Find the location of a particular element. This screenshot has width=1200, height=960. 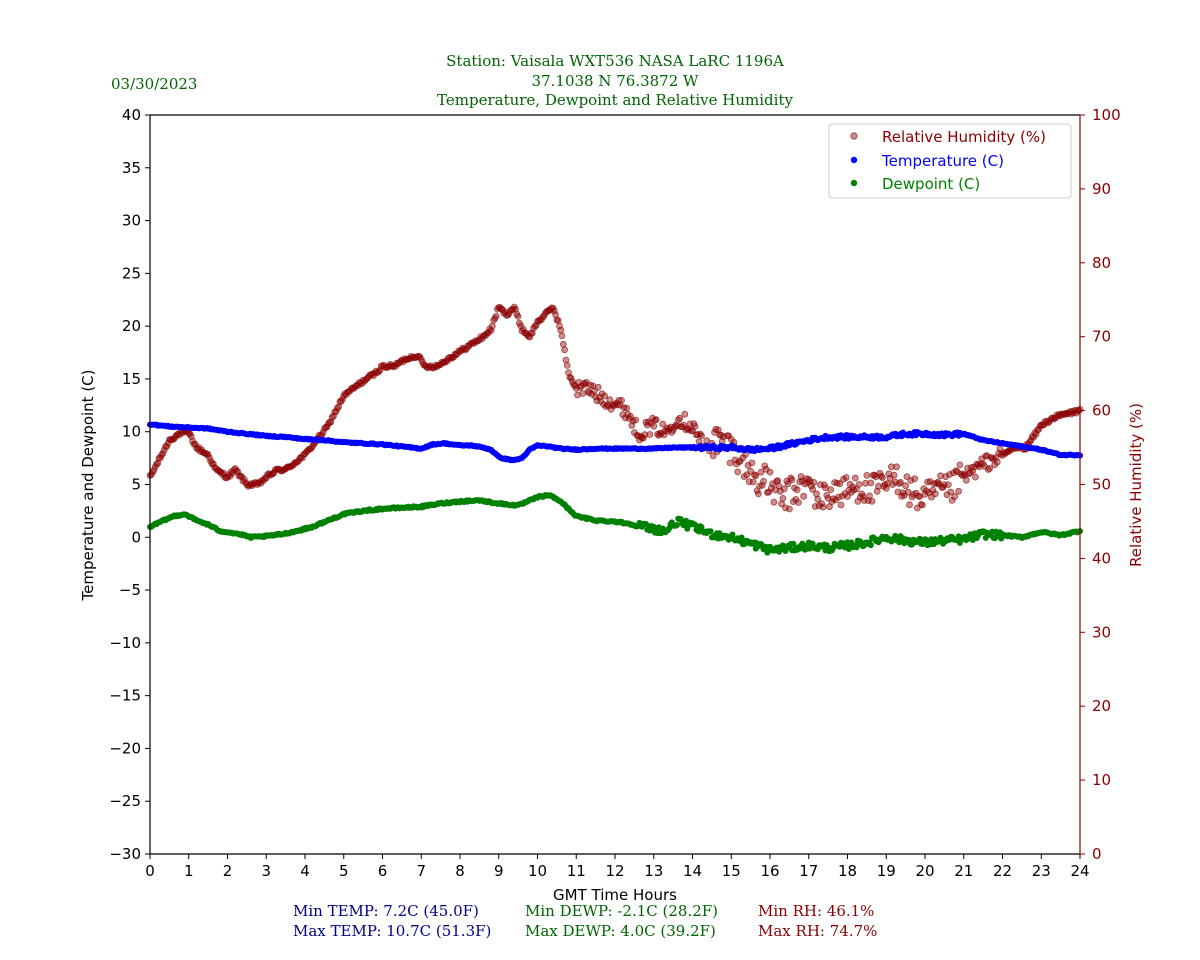

legend-marker-temperature is located at coordinates (854, 160).